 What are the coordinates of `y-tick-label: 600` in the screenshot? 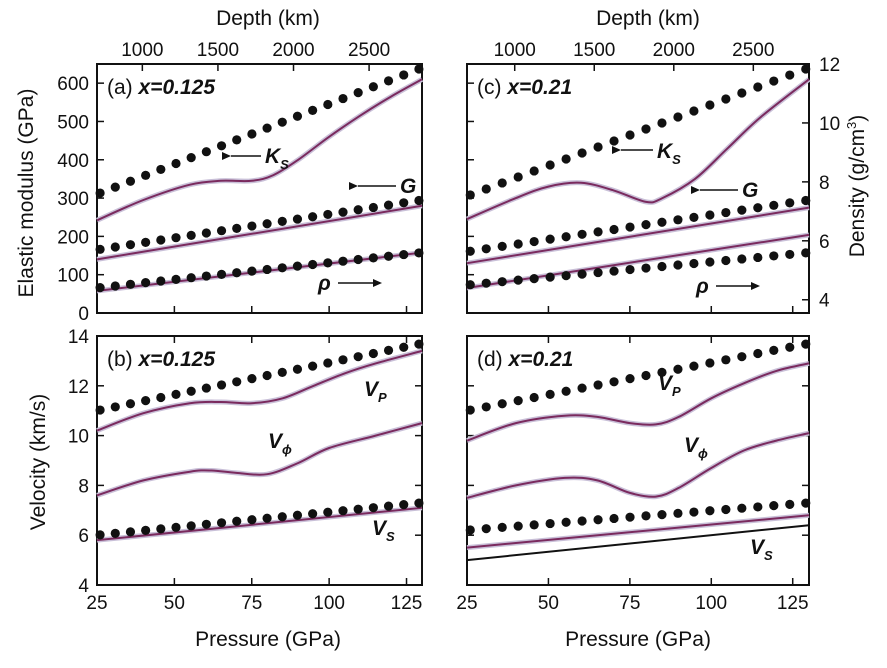 It's located at (73, 84).